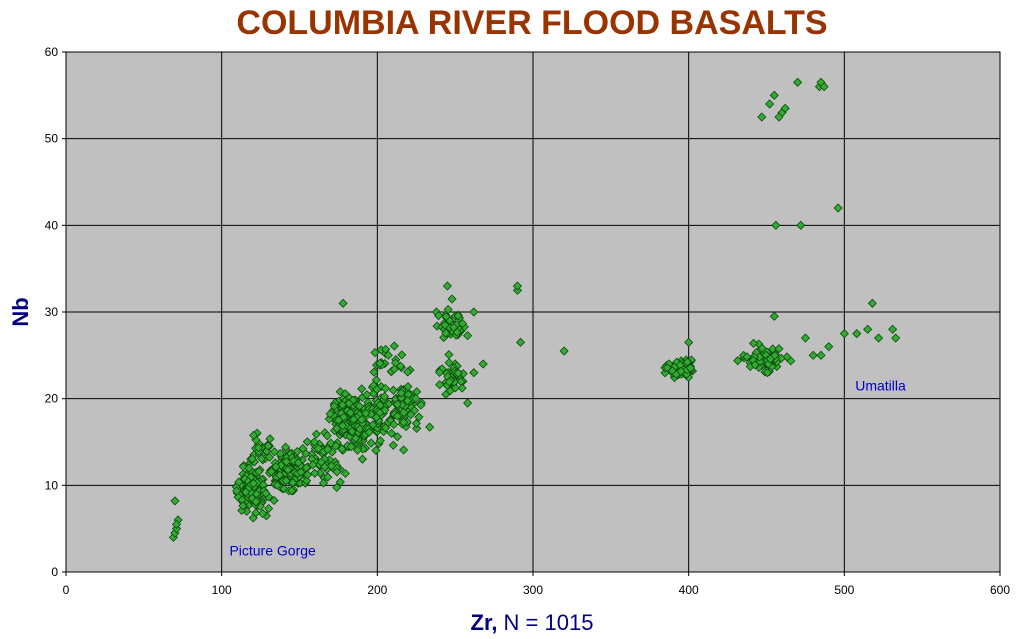 Image resolution: width=1034 pixels, height=639 pixels. I want to click on x-axis-label-bold: Zr,, so click(484, 622).